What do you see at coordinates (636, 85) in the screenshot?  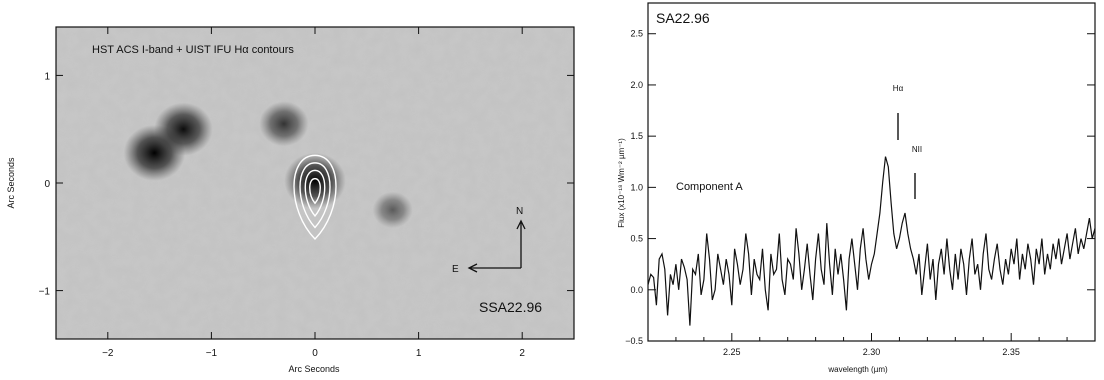 I see `spectrum-y-tick-label: 2.0` at bounding box center [636, 85].